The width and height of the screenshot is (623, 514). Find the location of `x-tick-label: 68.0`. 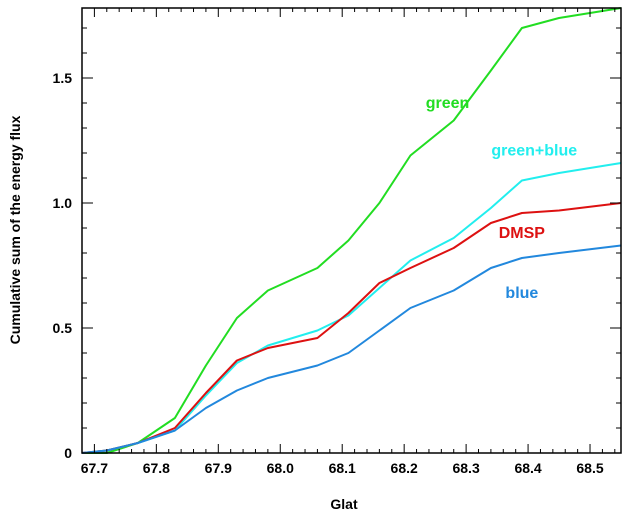

x-tick-label: 68.0 is located at coordinates (280, 468).